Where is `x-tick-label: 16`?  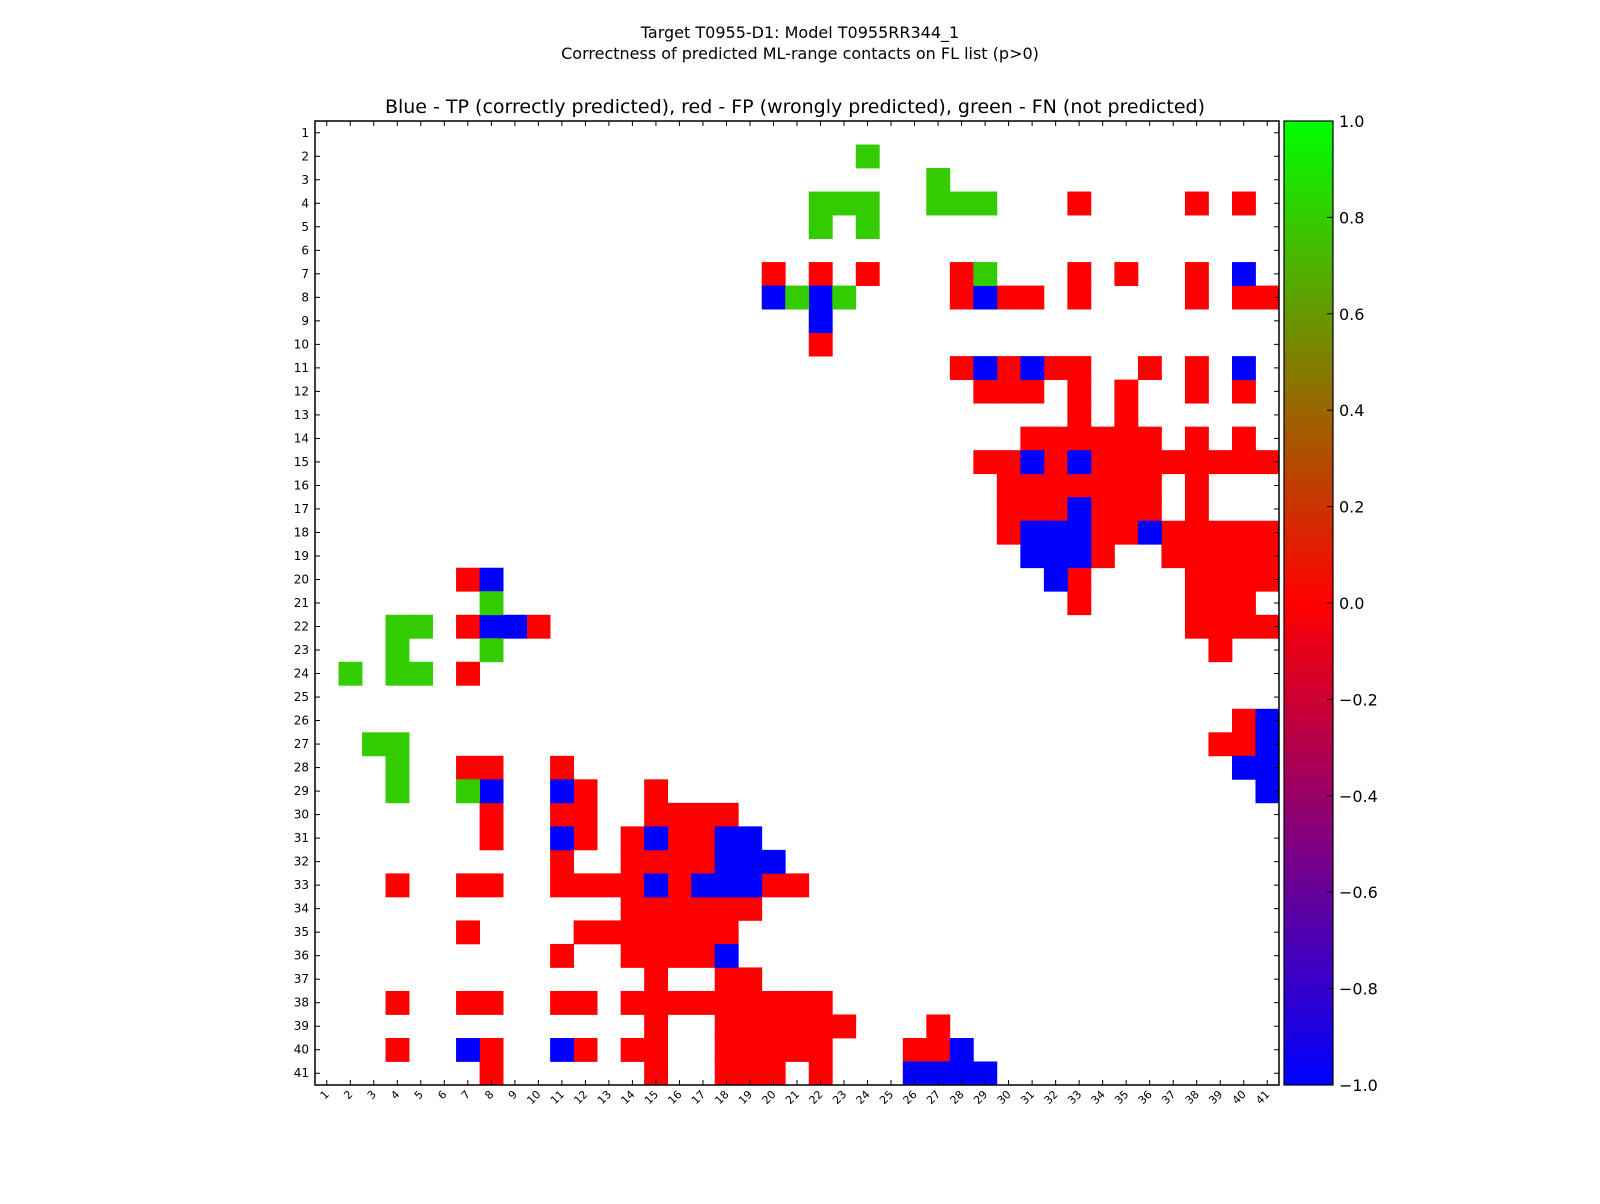
x-tick-label: 16 is located at coordinates (674, 1097).